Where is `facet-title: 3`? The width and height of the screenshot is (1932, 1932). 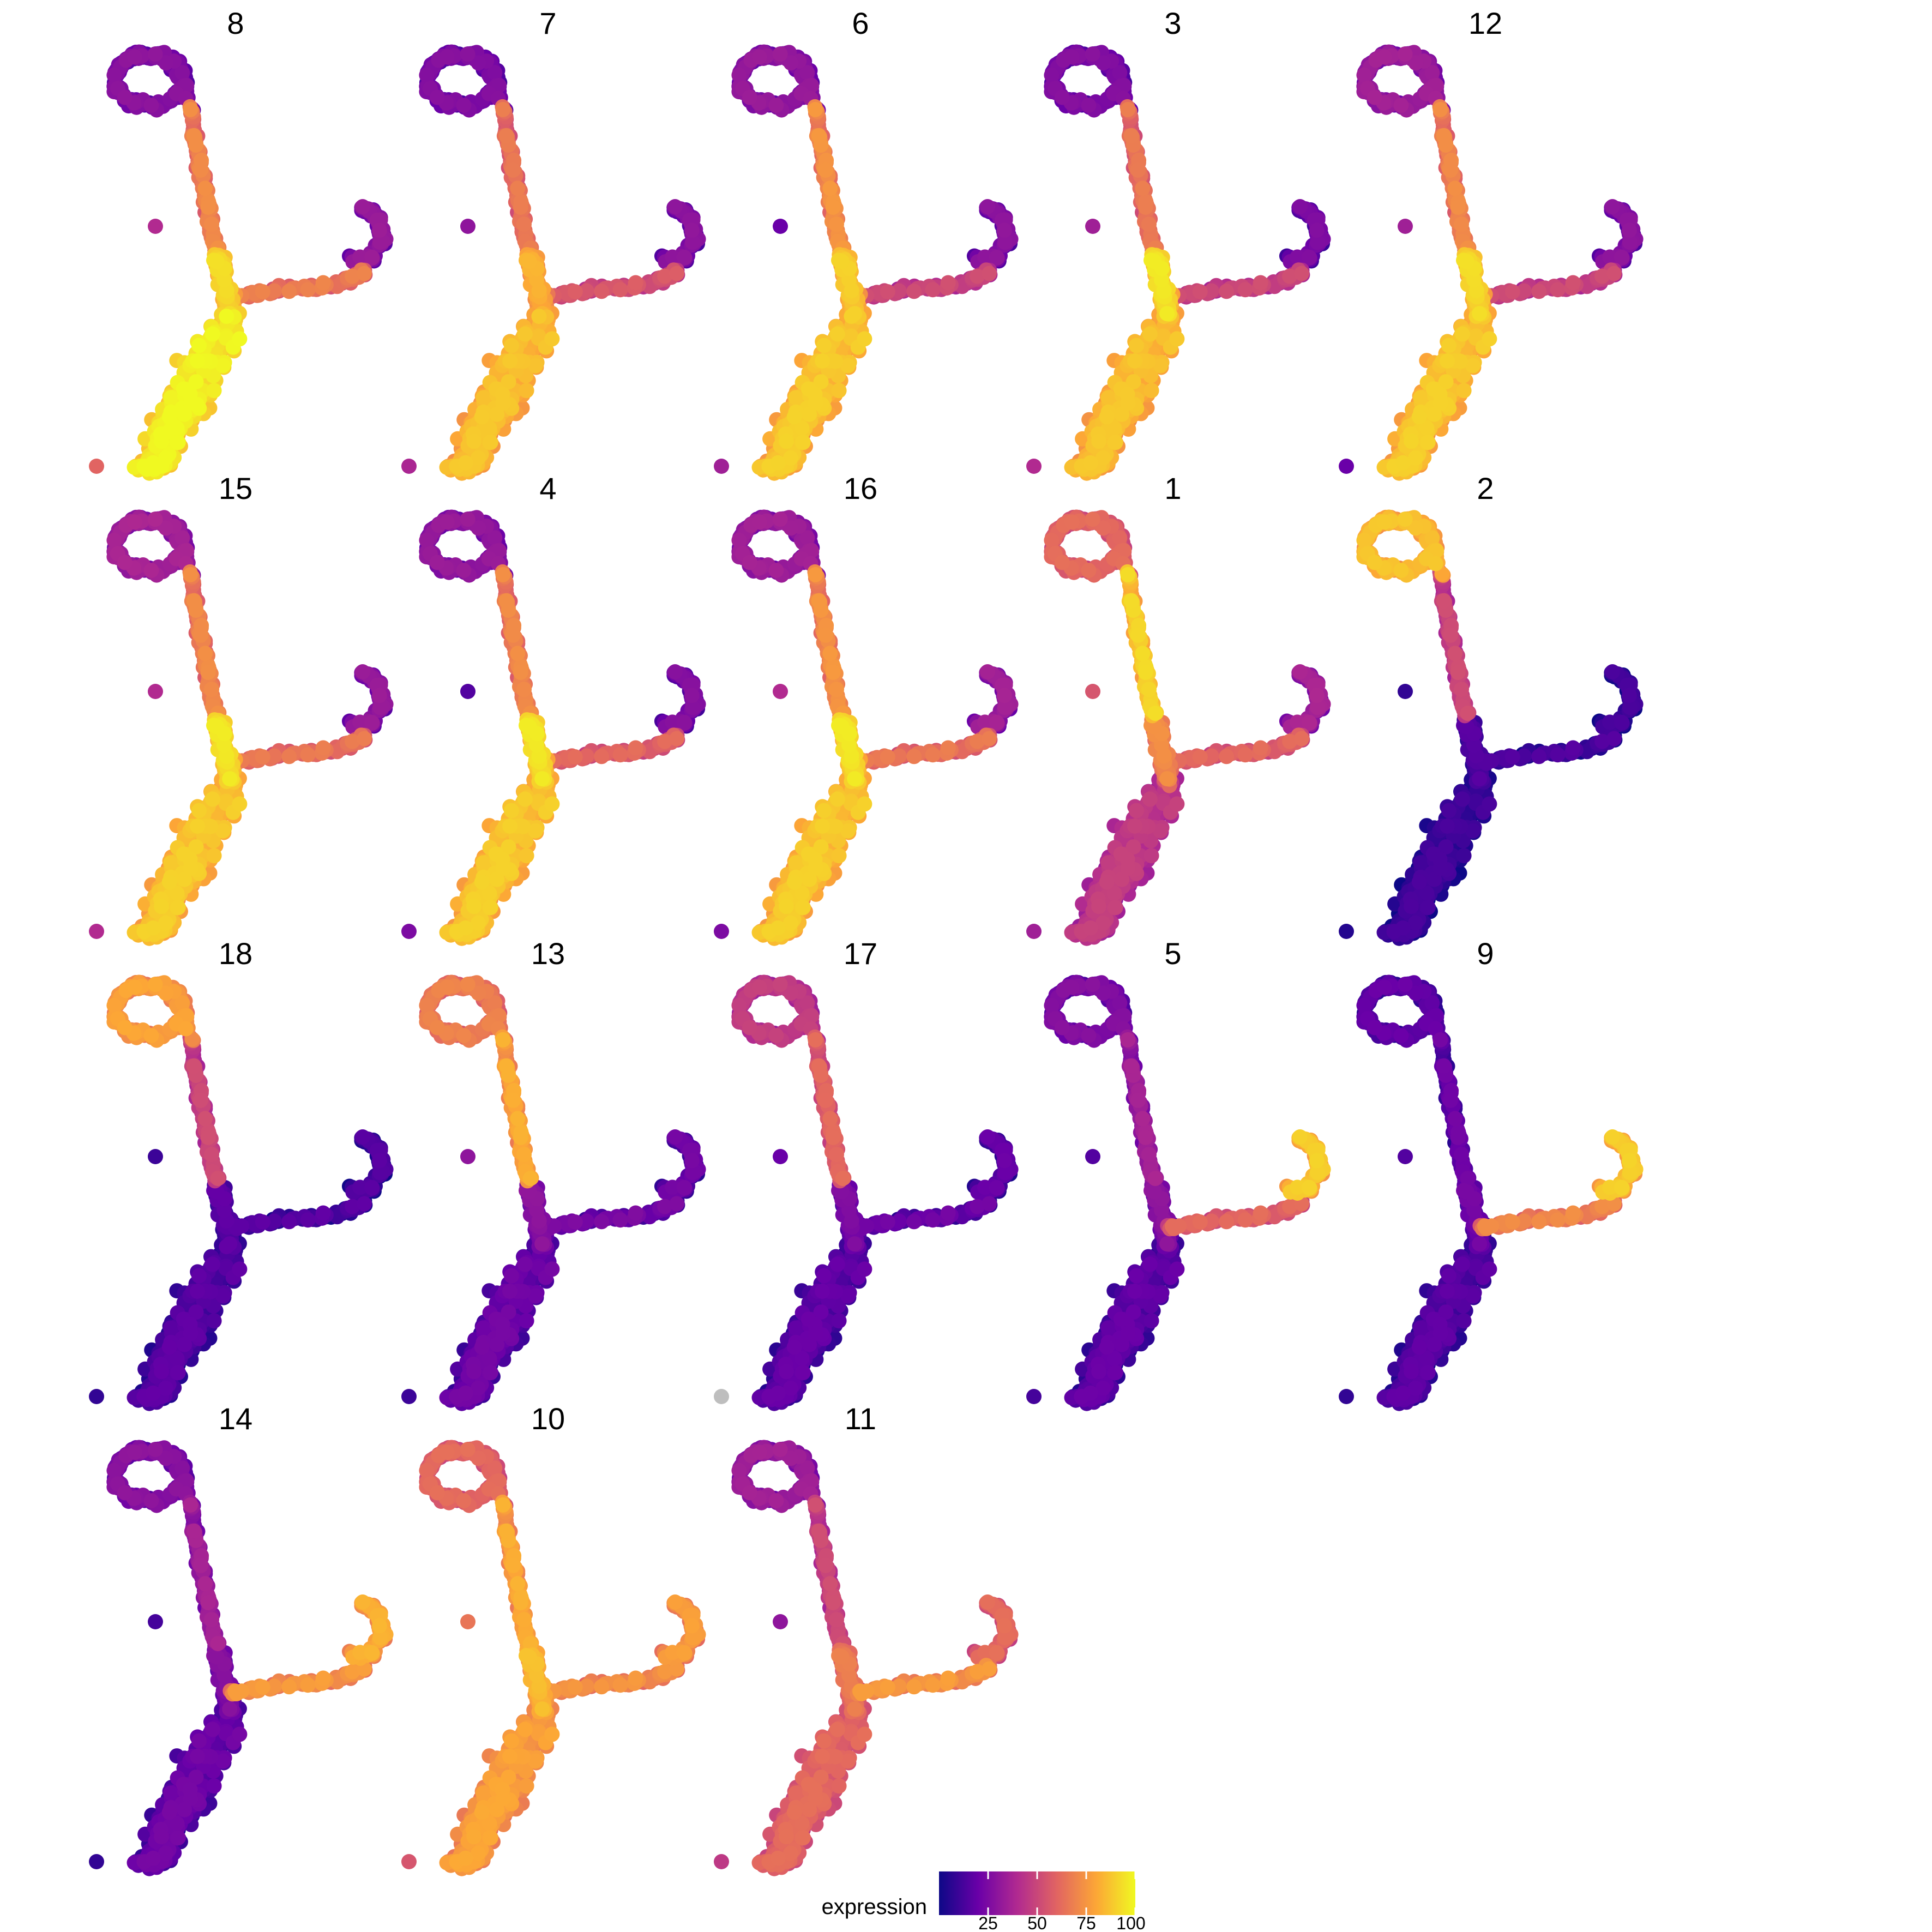 facet-title: 3 is located at coordinates (1172, 23).